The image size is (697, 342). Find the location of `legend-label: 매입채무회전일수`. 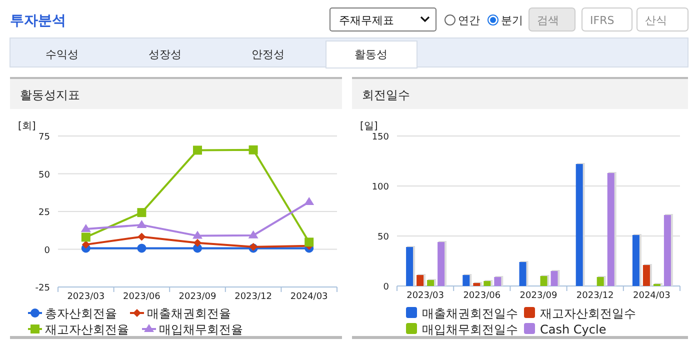

legend-label: 매입채무회전일수 is located at coordinates (470, 329).